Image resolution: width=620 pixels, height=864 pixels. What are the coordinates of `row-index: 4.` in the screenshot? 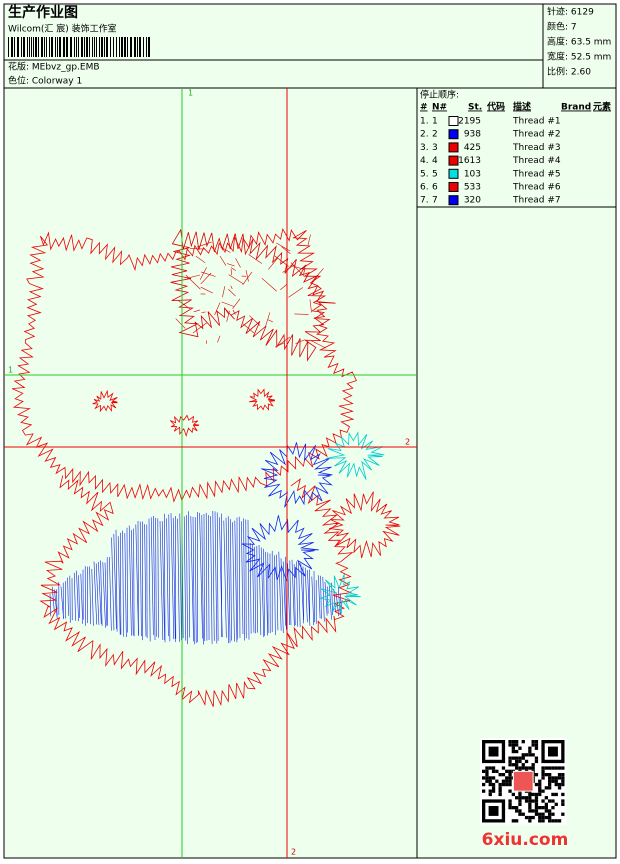 It's located at (424, 161).